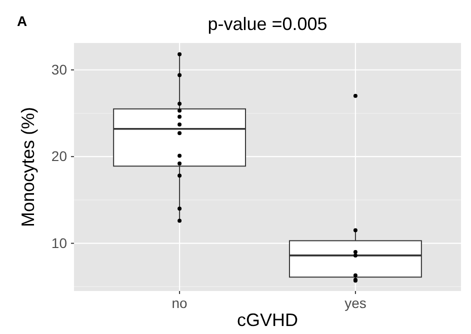  Describe the element at coordinates (180, 302) in the screenshot. I see `x-tick-label: no` at that location.